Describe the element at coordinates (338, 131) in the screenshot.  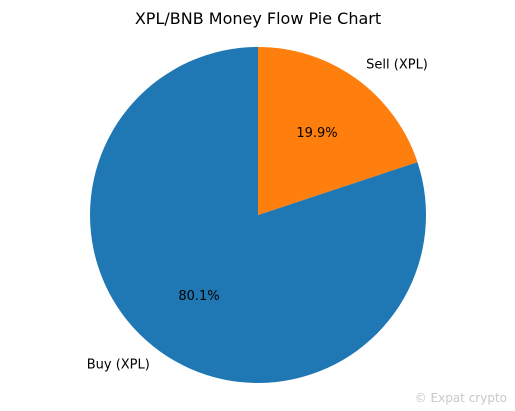
I see `pie-slice-sell-xpl` at that location.